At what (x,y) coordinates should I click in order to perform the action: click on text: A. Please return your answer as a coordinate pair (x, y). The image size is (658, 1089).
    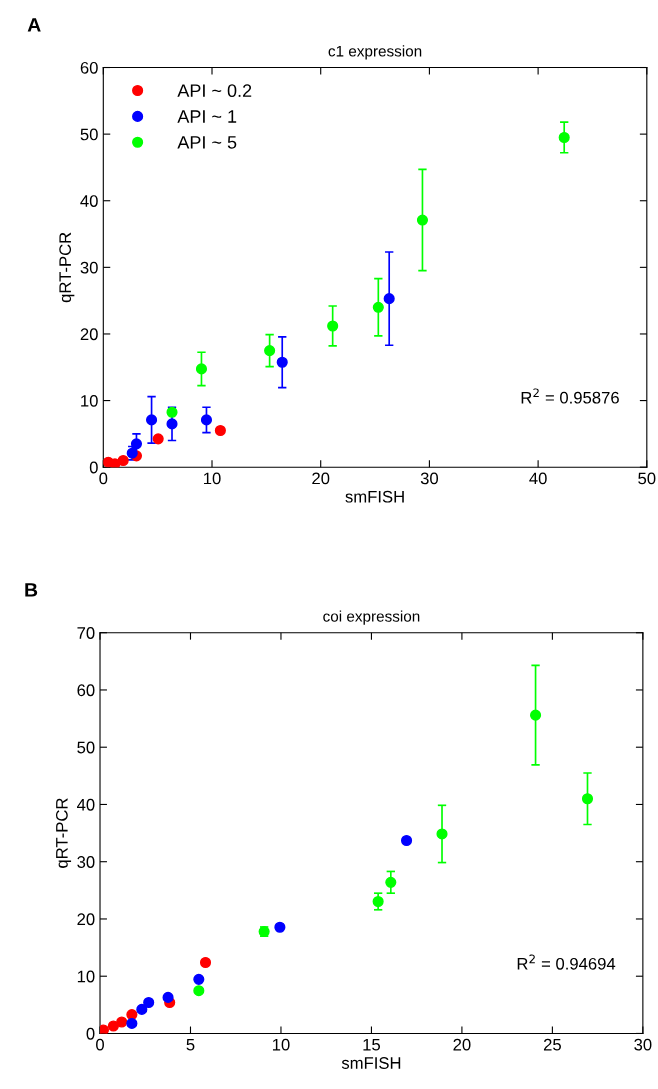
    Looking at the image, I should click on (34, 25).